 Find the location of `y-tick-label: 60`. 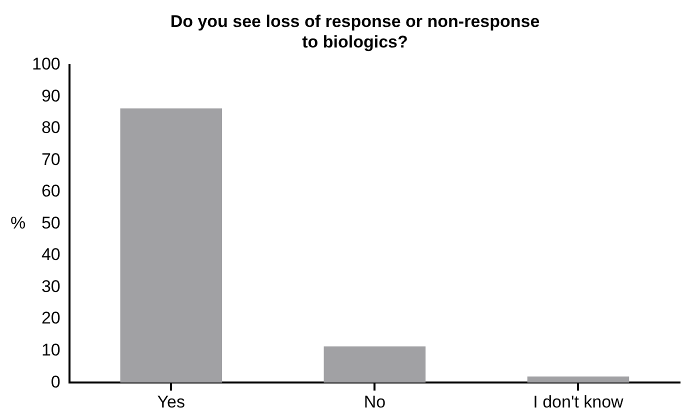

y-tick-label: 60 is located at coordinates (50, 191).